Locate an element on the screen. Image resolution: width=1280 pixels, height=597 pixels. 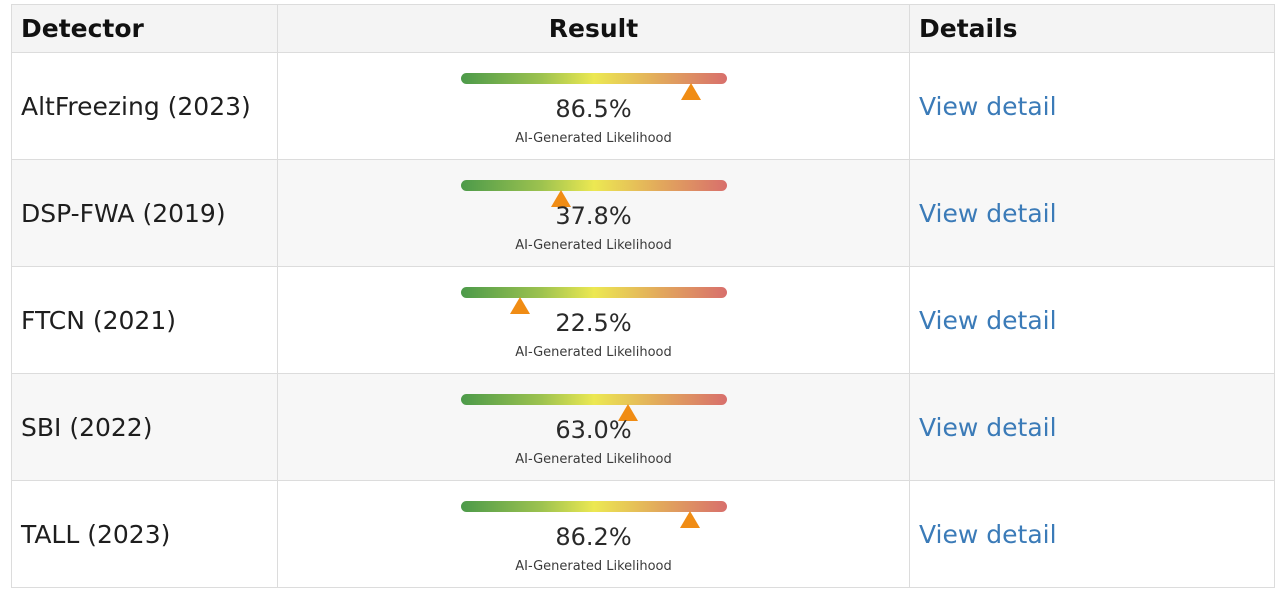
result-cell: 37.8% AI-Generated Likelihood is located at coordinates (593, 213).